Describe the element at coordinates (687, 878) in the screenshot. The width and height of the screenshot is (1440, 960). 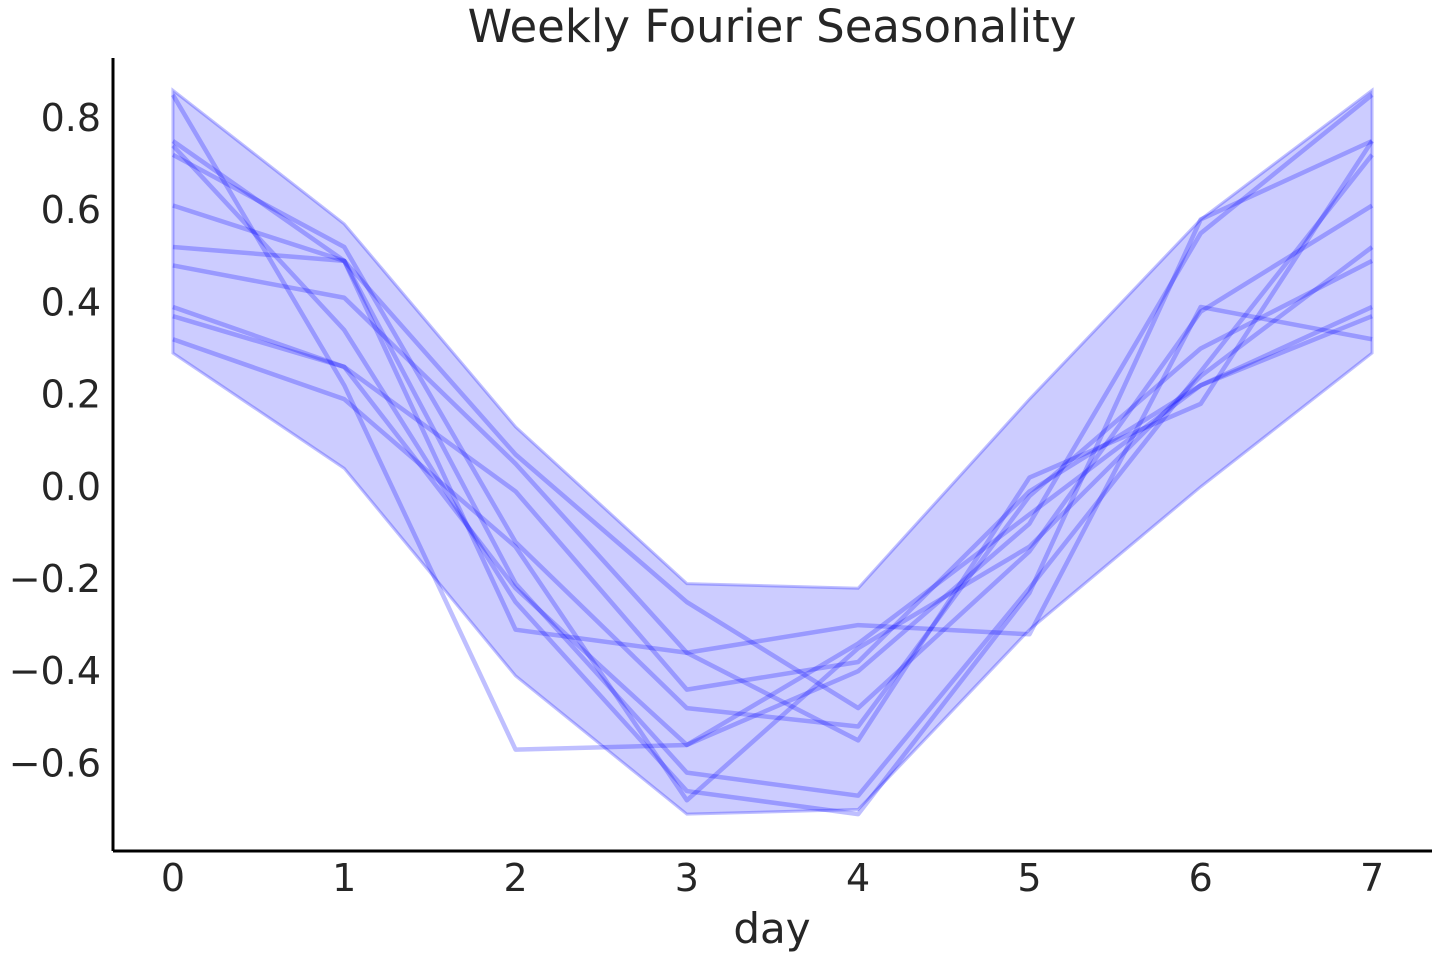
I see `x-tick-label: 3` at that location.